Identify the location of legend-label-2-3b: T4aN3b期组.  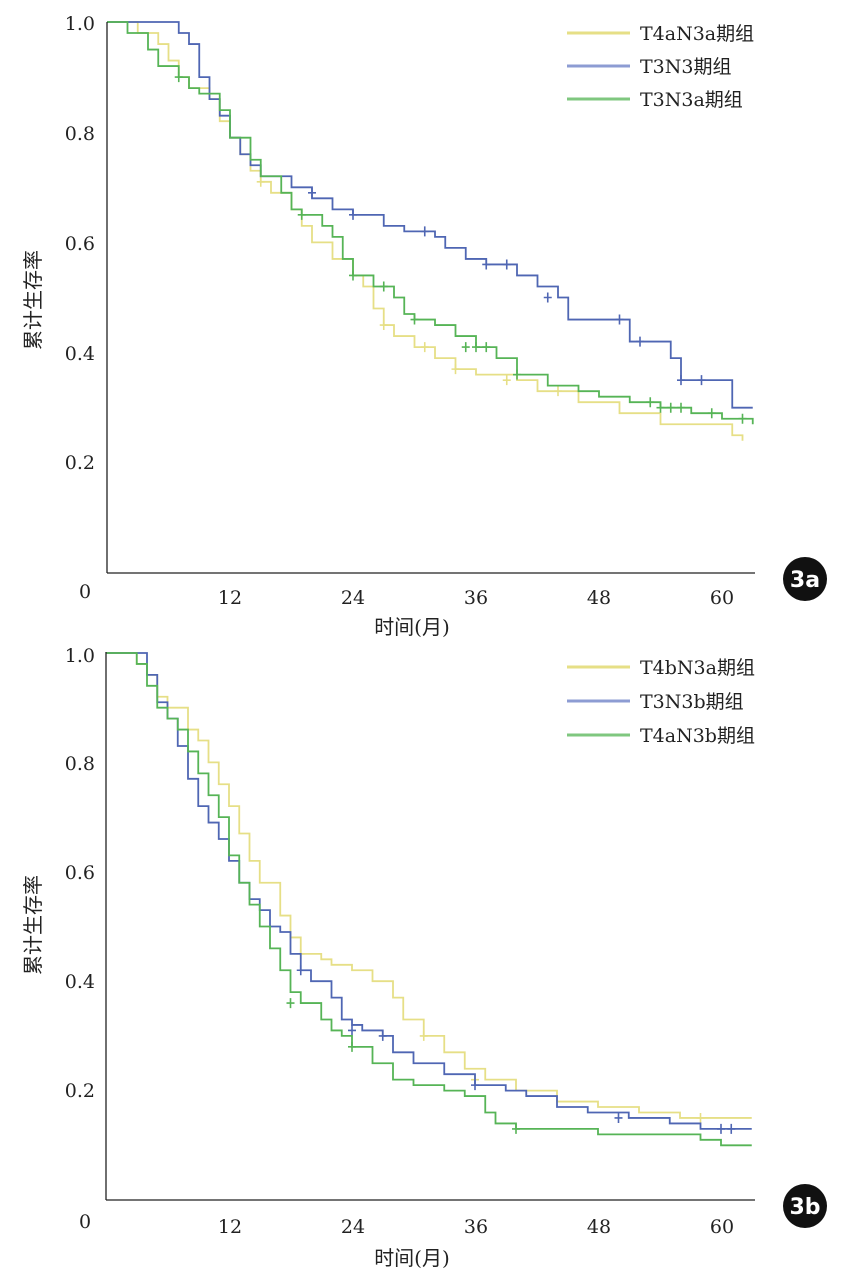
(697, 736).